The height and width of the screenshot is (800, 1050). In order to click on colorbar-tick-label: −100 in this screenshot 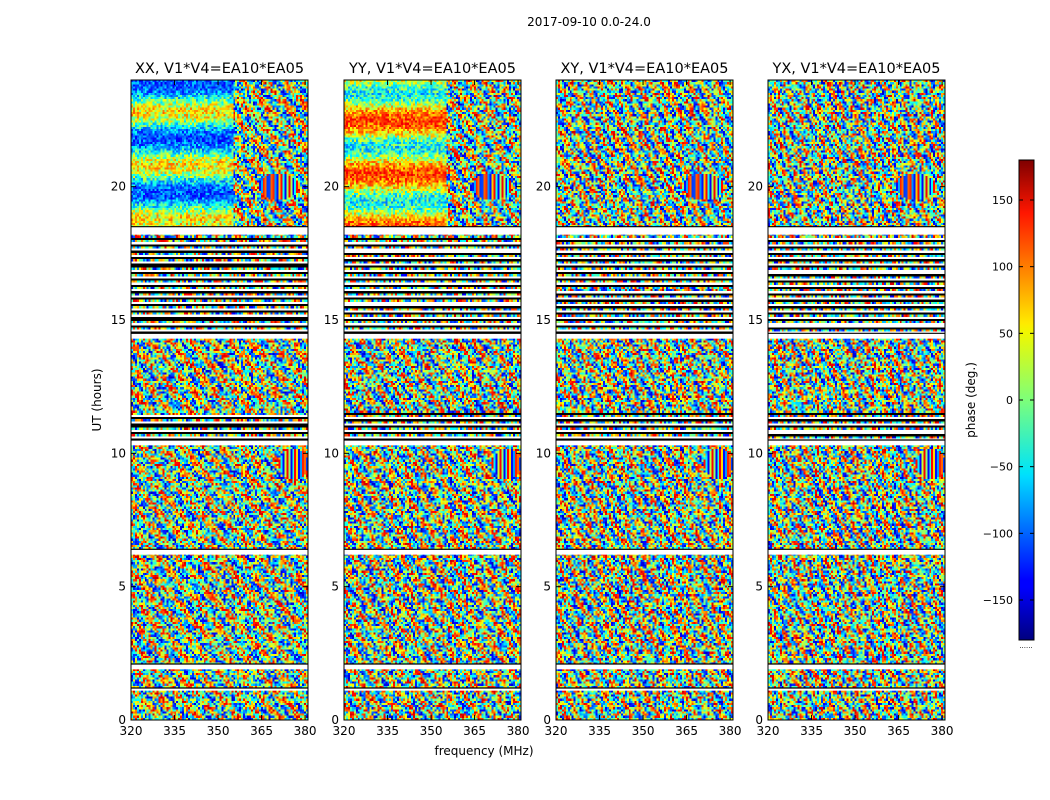, I will do `click(998, 533)`.